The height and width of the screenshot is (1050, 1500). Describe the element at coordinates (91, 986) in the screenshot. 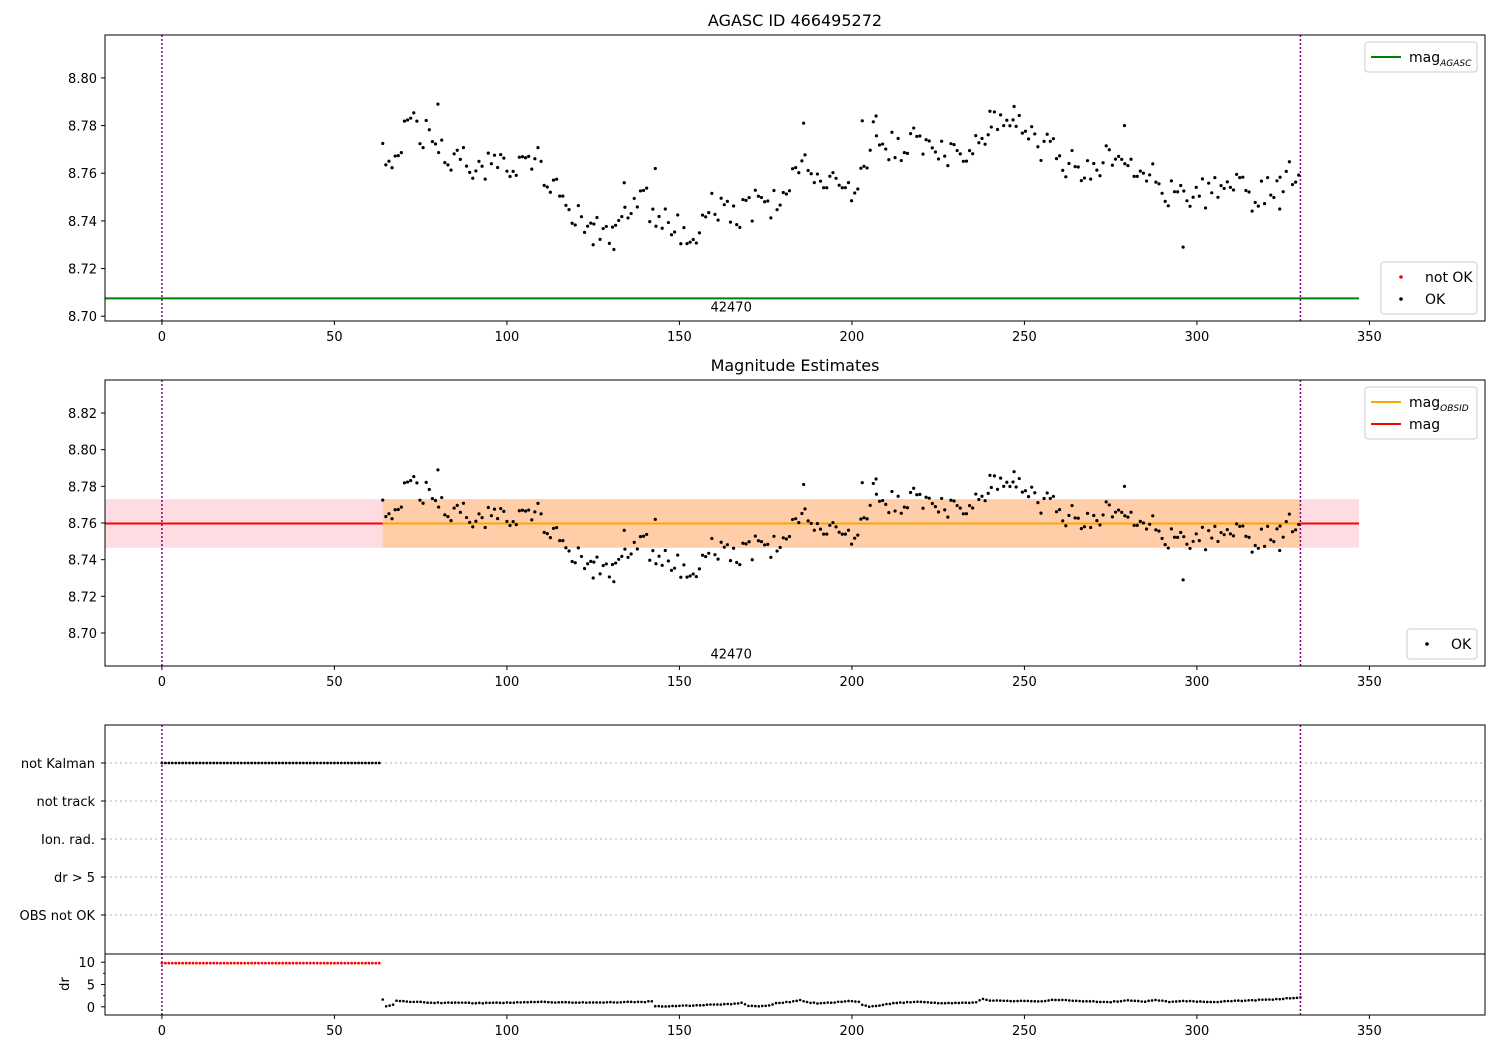

I see `dr-tick-label: 5` at that location.